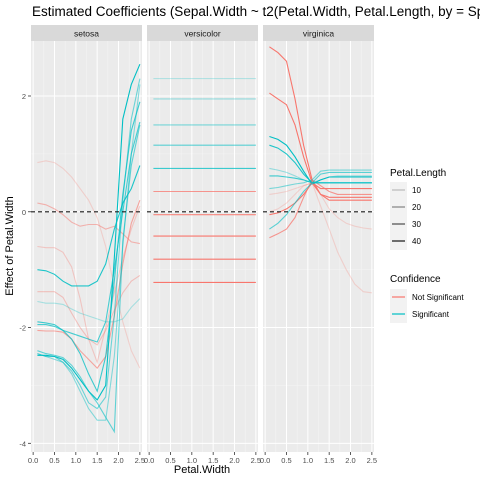  Describe the element at coordinates (24, 96) in the screenshot. I see `y-tick-label: 2` at that location.